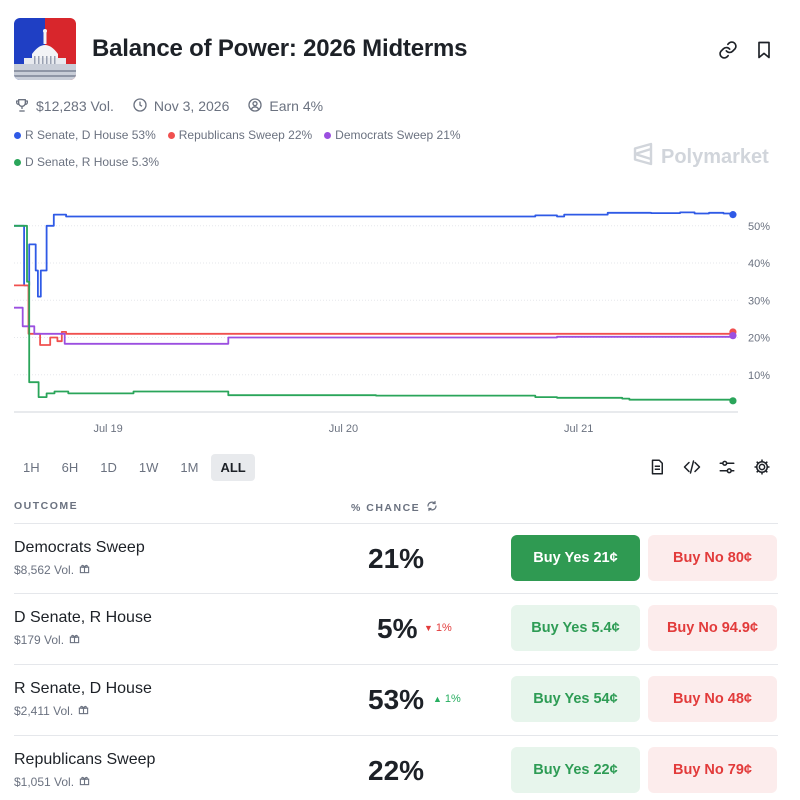 The width and height of the screenshot is (800, 800). What do you see at coordinates (85, 759) in the screenshot?
I see `outcome-name: Republicans Sweep` at bounding box center [85, 759].